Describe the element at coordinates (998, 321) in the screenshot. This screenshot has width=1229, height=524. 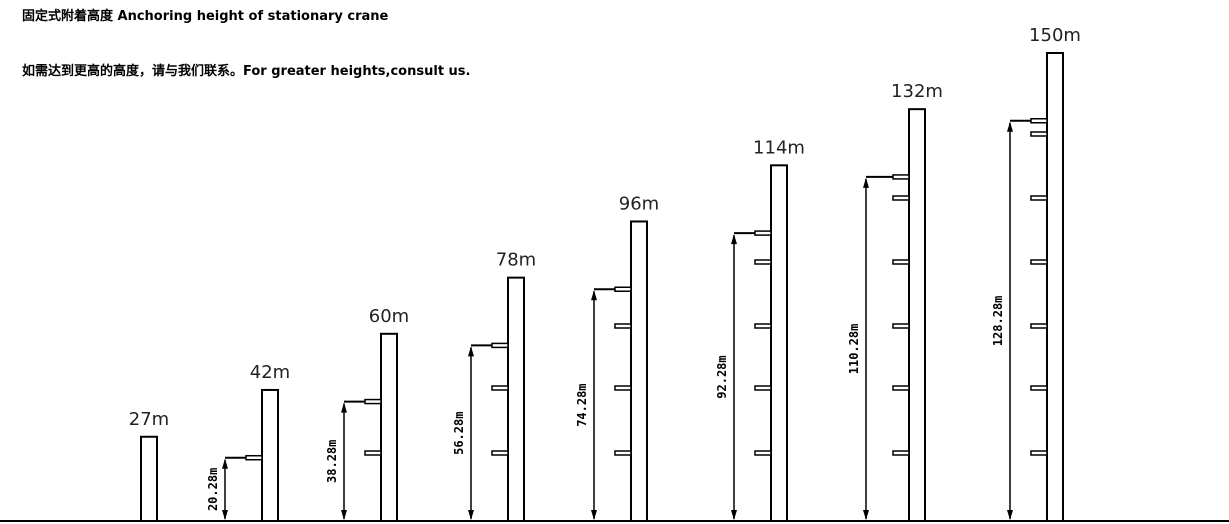
I see `anchor-height-label: 128.28m` at that location.